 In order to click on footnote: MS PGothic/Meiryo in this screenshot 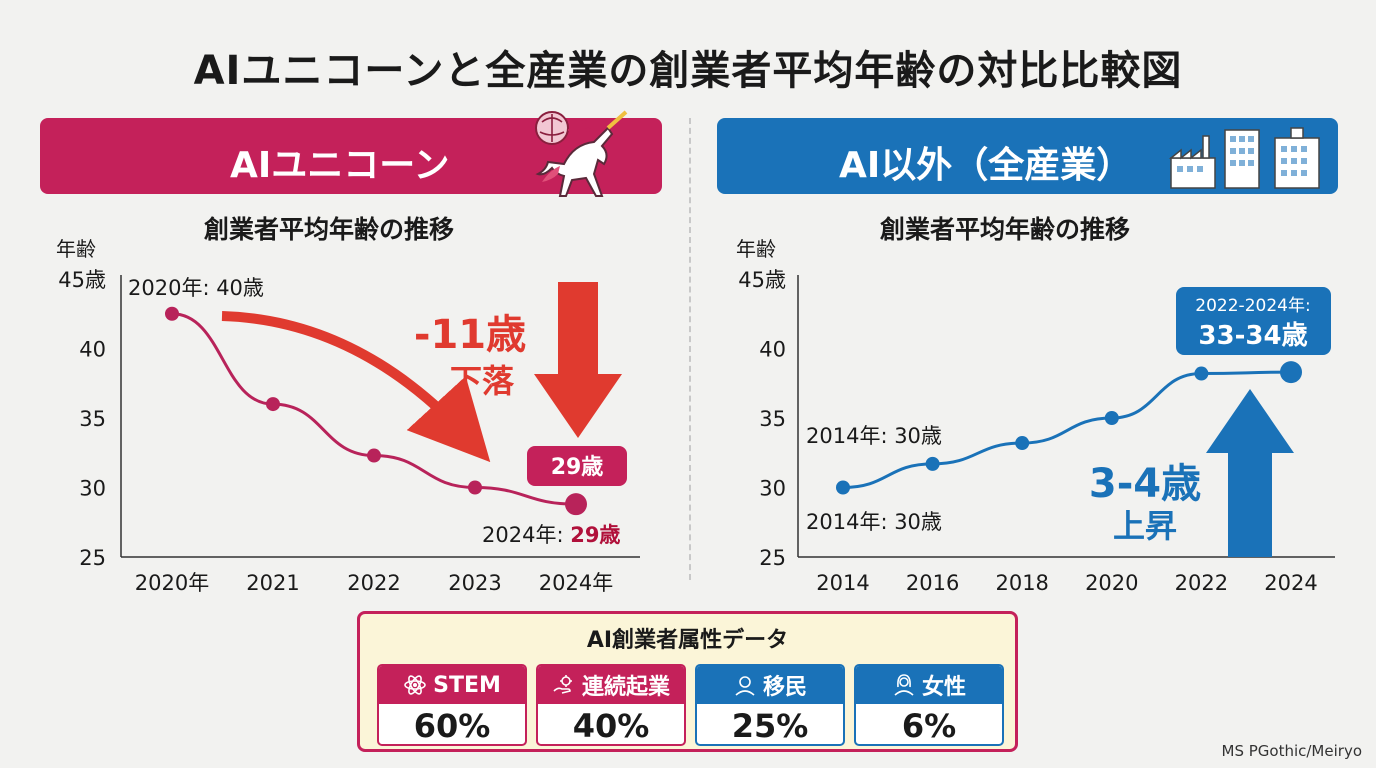, I will do `click(1292, 751)`.